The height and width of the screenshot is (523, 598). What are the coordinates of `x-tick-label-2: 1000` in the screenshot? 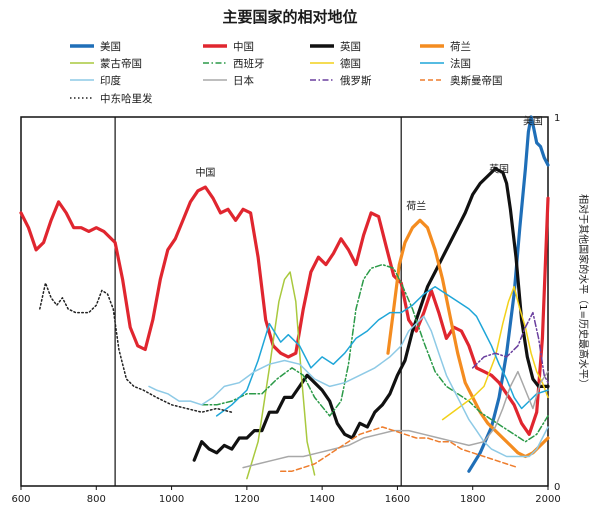 It's located at (171, 499).